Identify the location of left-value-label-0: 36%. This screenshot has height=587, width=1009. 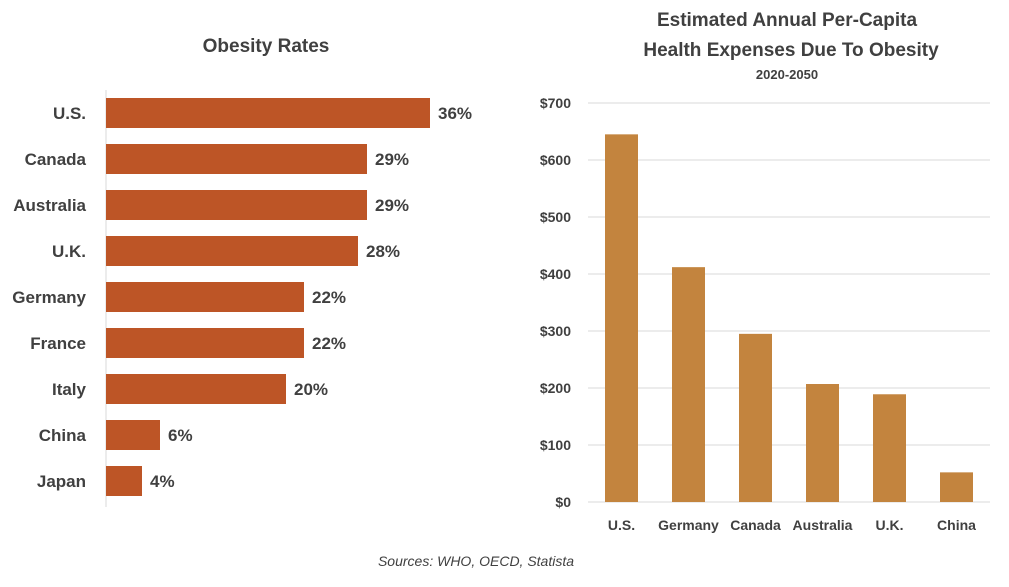
(455, 113).